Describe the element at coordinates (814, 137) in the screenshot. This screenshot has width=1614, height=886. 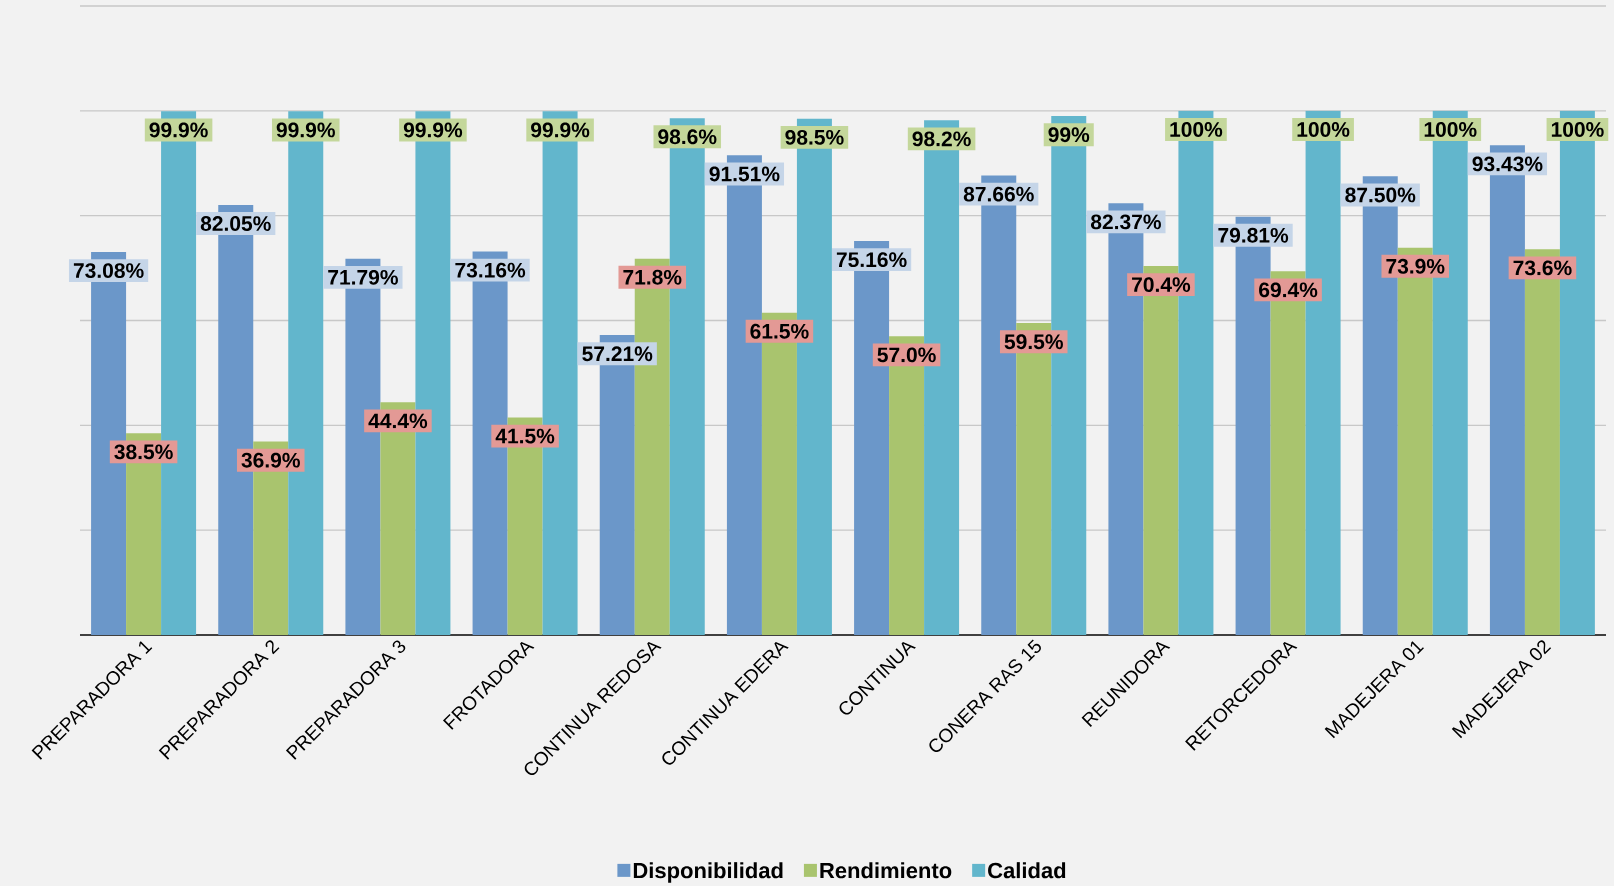
I see `data-label: 98.5%` at that location.